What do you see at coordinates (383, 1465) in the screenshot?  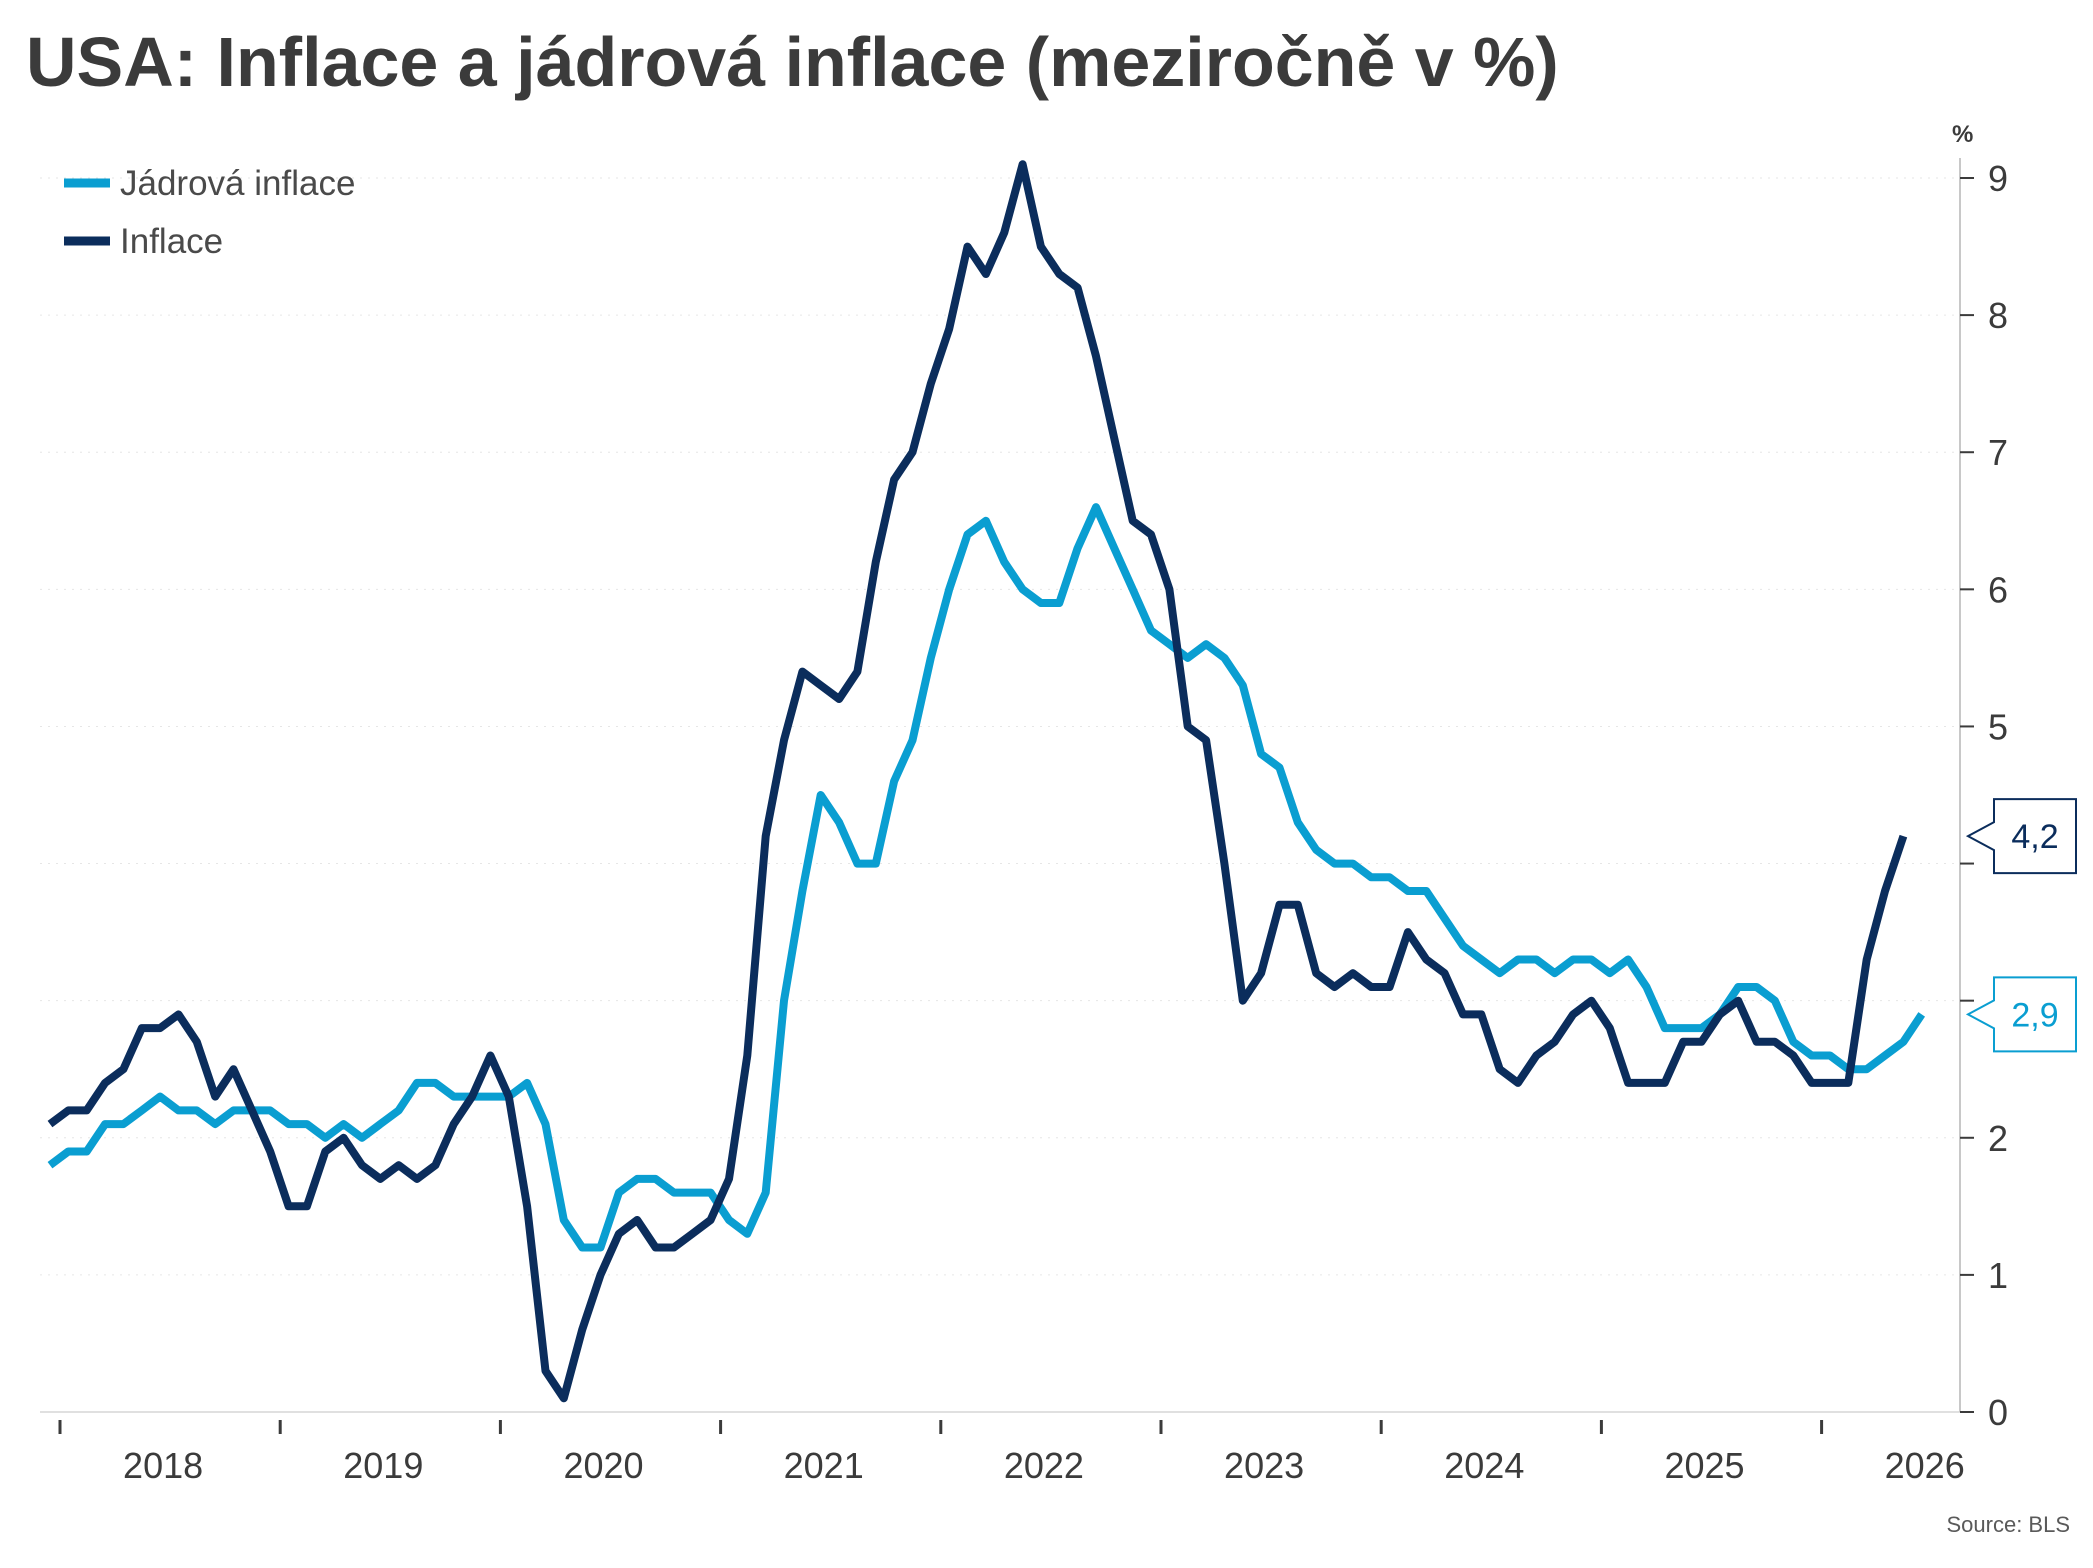 I see `x-tick-label: 2019` at bounding box center [383, 1465].